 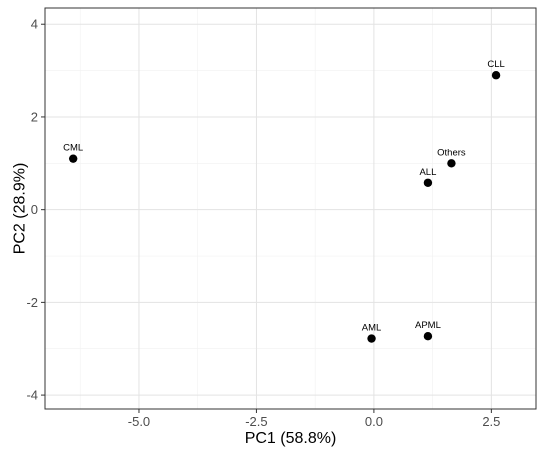 I want to click on y-tick-label: -2, so click(x=32, y=302).